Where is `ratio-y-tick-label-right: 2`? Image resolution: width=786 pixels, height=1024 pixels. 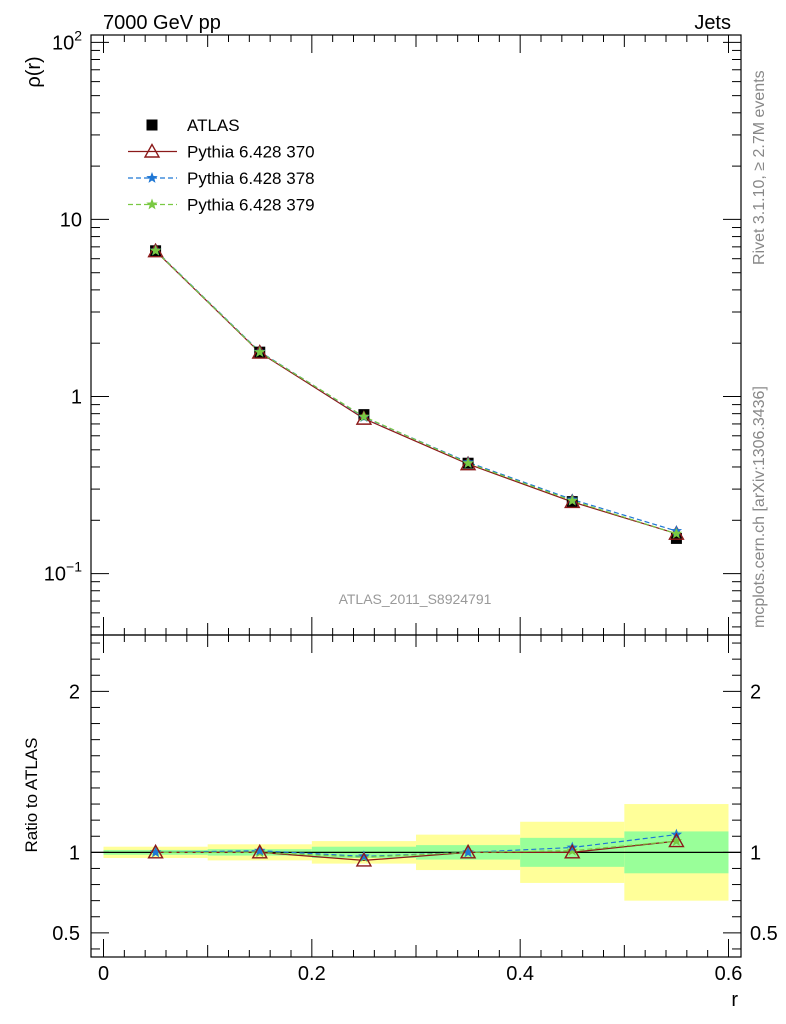
ratio-y-tick-label-right: 2 is located at coordinates (755, 692).